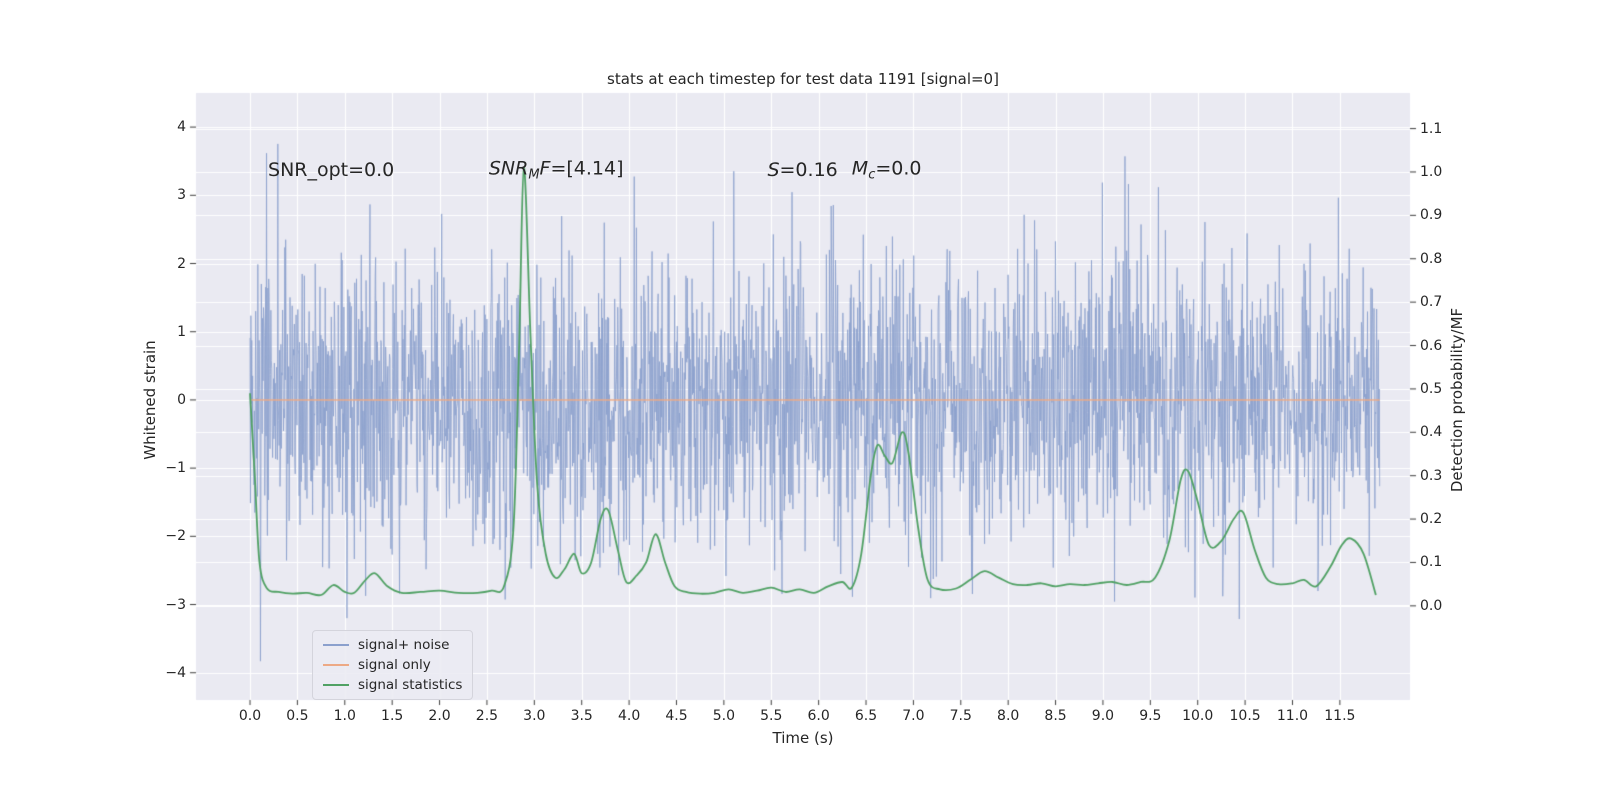  Describe the element at coordinates (175, 536) in the screenshot. I see `y-left-tick-label: −2` at that location.